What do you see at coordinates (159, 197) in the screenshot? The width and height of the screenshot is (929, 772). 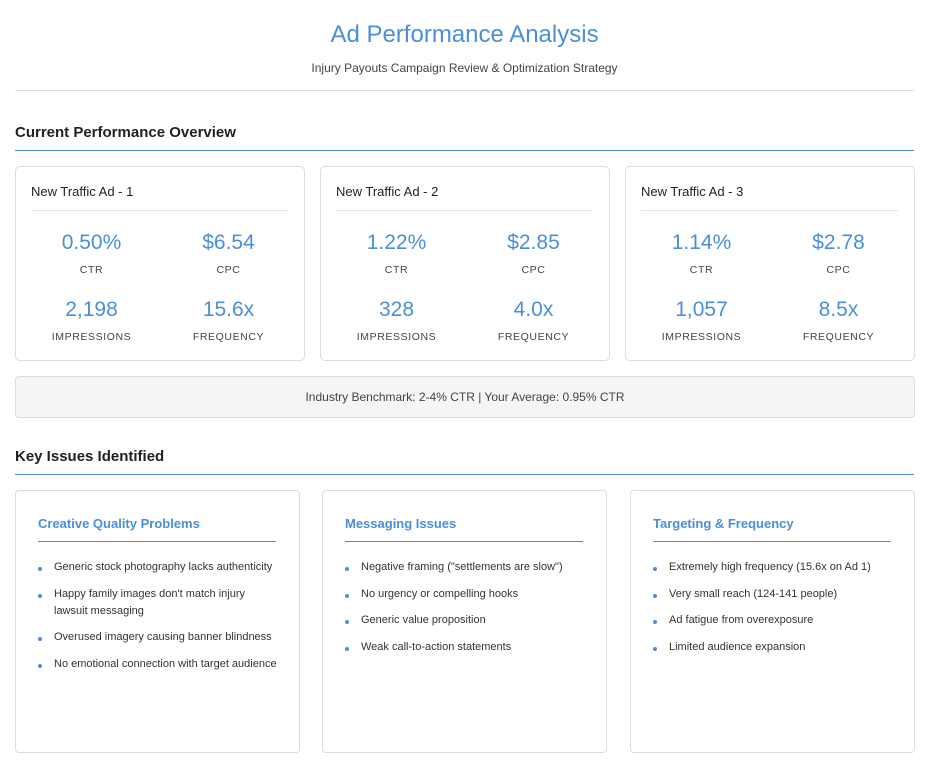 I see `ad-card-title: New Traffic Ad - 1` at bounding box center [159, 197].